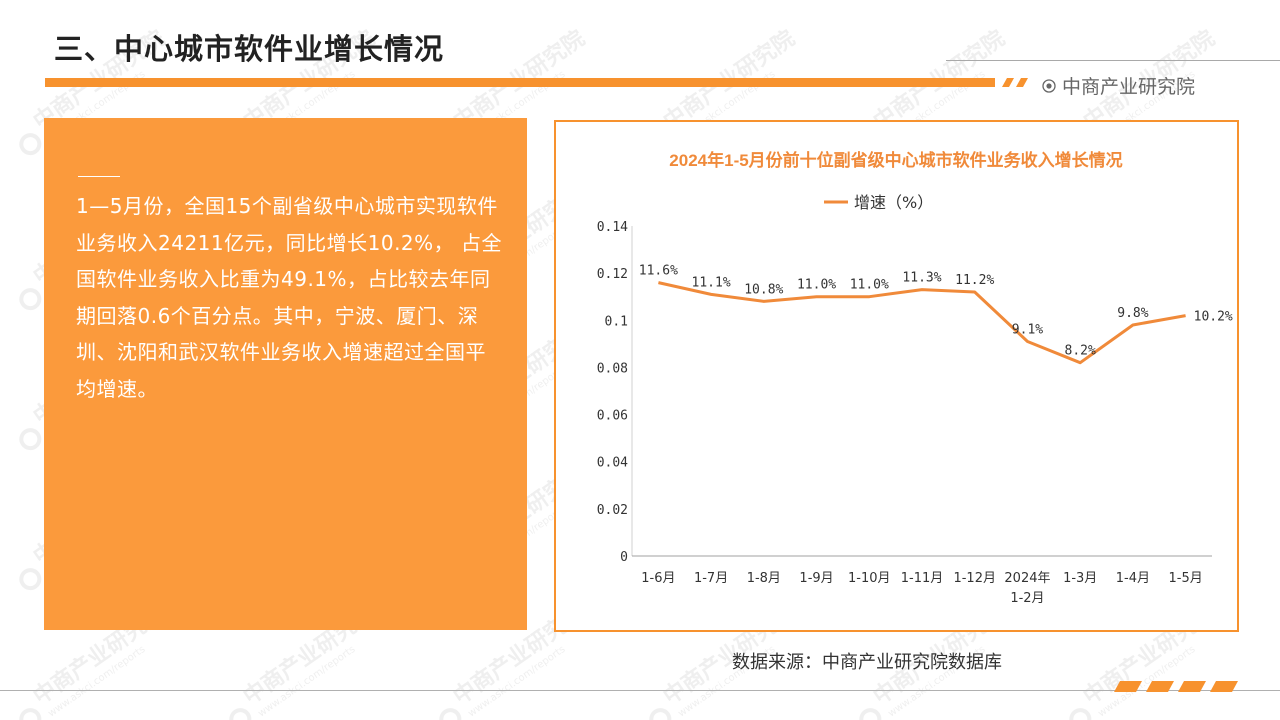 This screenshot has width=1280, height=720. Describe the element at coordinates (1080, 578) in the screenshot. I see `x-tick-label: 1-3月` at that location.